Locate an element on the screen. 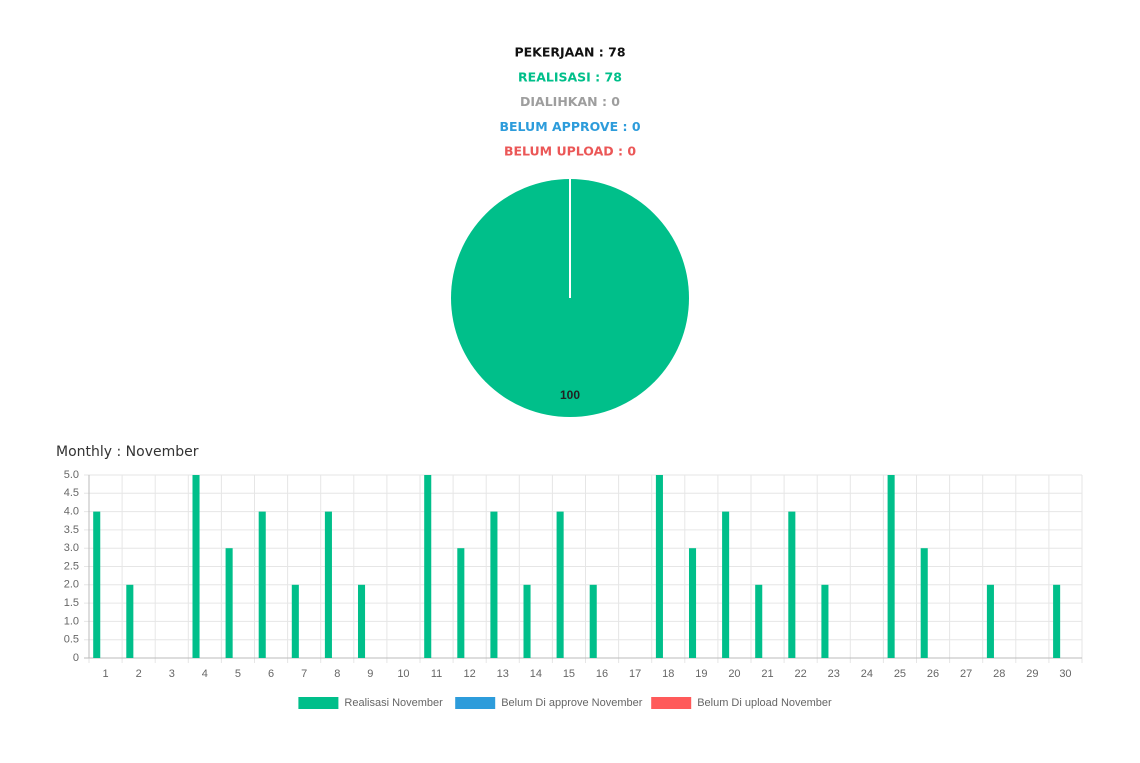  x-tick-label: 1 is located at coordinates (105, 674).